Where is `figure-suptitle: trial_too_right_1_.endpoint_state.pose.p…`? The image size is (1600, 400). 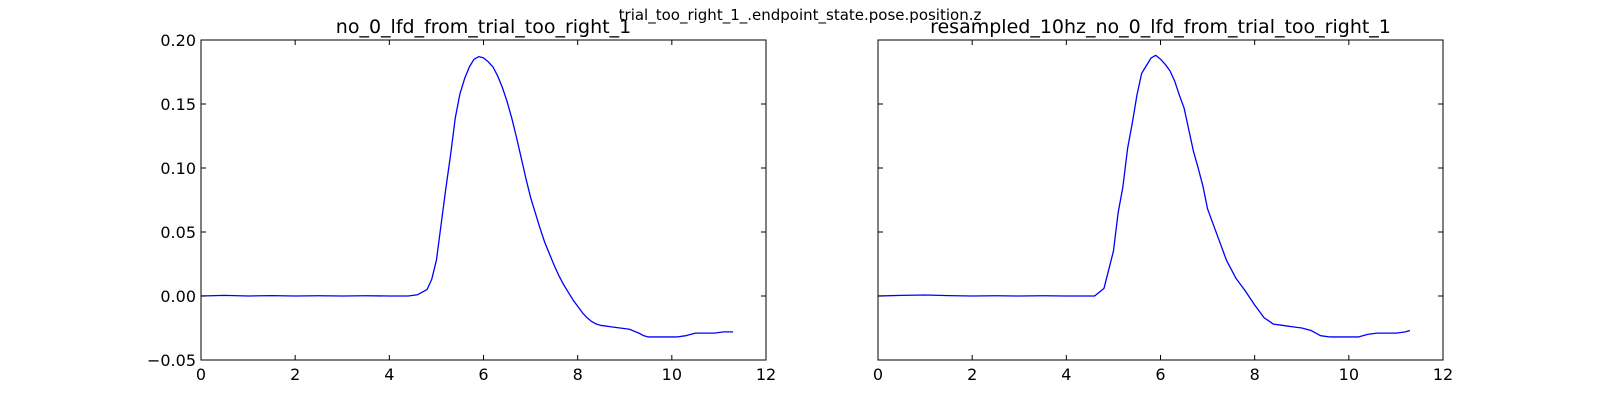
figure-suptitle: trial_too_right_1_.endpoint_state.pose.p… is located at coordinates (800, 15).